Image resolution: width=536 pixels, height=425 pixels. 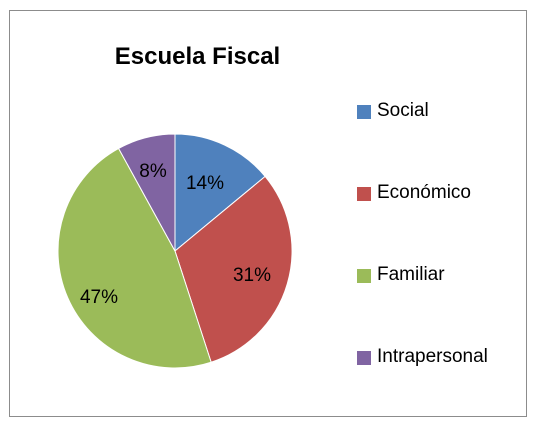 I want to click on legend-label: Familiar, so click(x=411, y=274).